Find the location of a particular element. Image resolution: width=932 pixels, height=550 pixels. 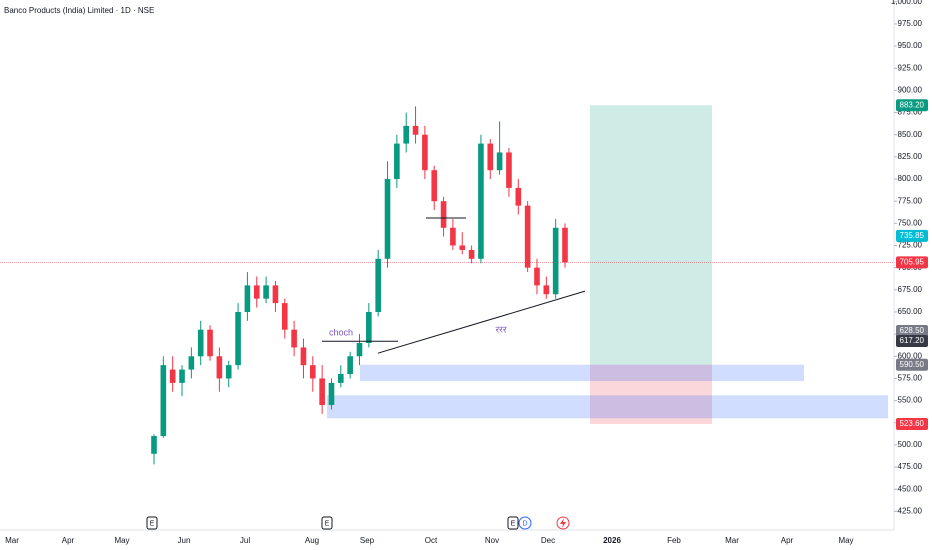

event-label: D is located at coordinates (524, 523).